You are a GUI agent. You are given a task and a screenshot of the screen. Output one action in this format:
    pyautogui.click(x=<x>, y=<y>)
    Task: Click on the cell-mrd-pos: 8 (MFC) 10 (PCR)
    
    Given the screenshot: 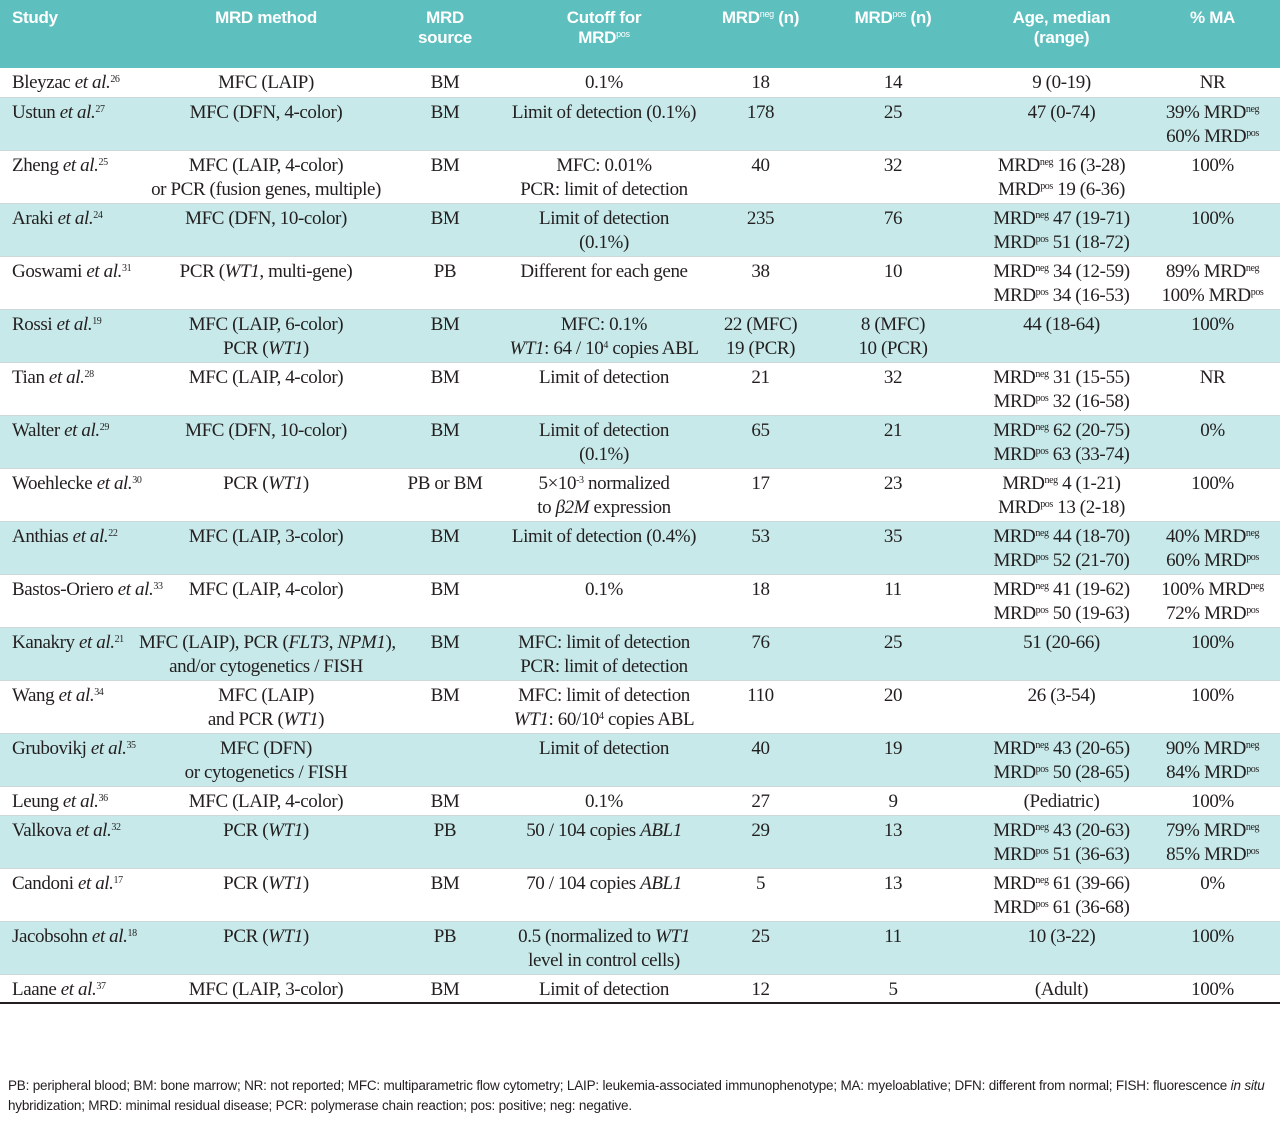 What is the action you would take?
    pyautogui.click(x=893, y=335)
    